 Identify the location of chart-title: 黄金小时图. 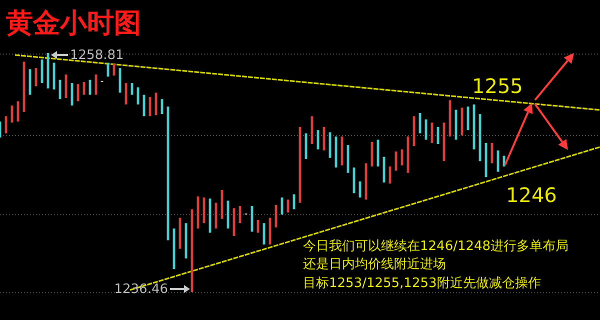
(73, 23).